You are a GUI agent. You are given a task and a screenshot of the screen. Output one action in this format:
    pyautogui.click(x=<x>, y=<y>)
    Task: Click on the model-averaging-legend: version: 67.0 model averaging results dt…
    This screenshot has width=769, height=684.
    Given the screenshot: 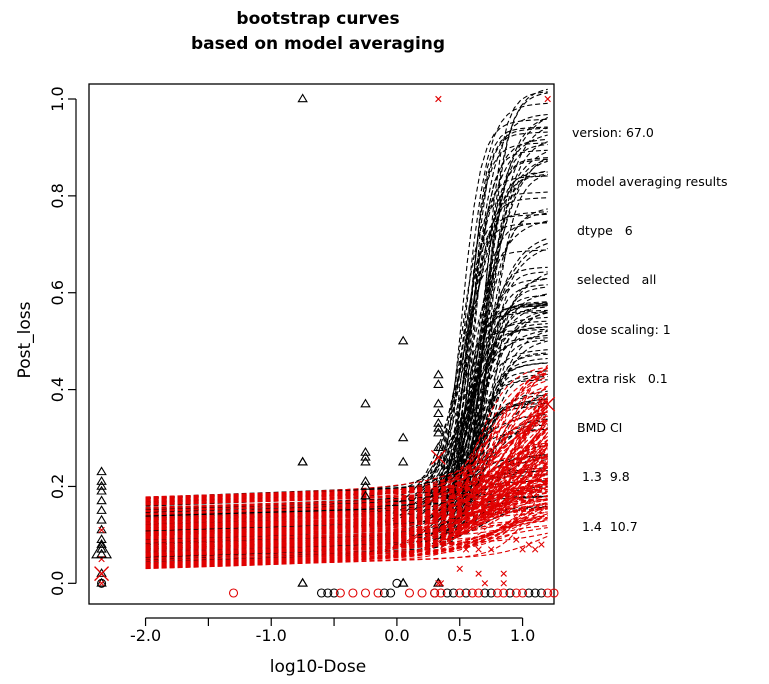 What is the action you would take?
    pyautogui.click(x=650, y=321)
    